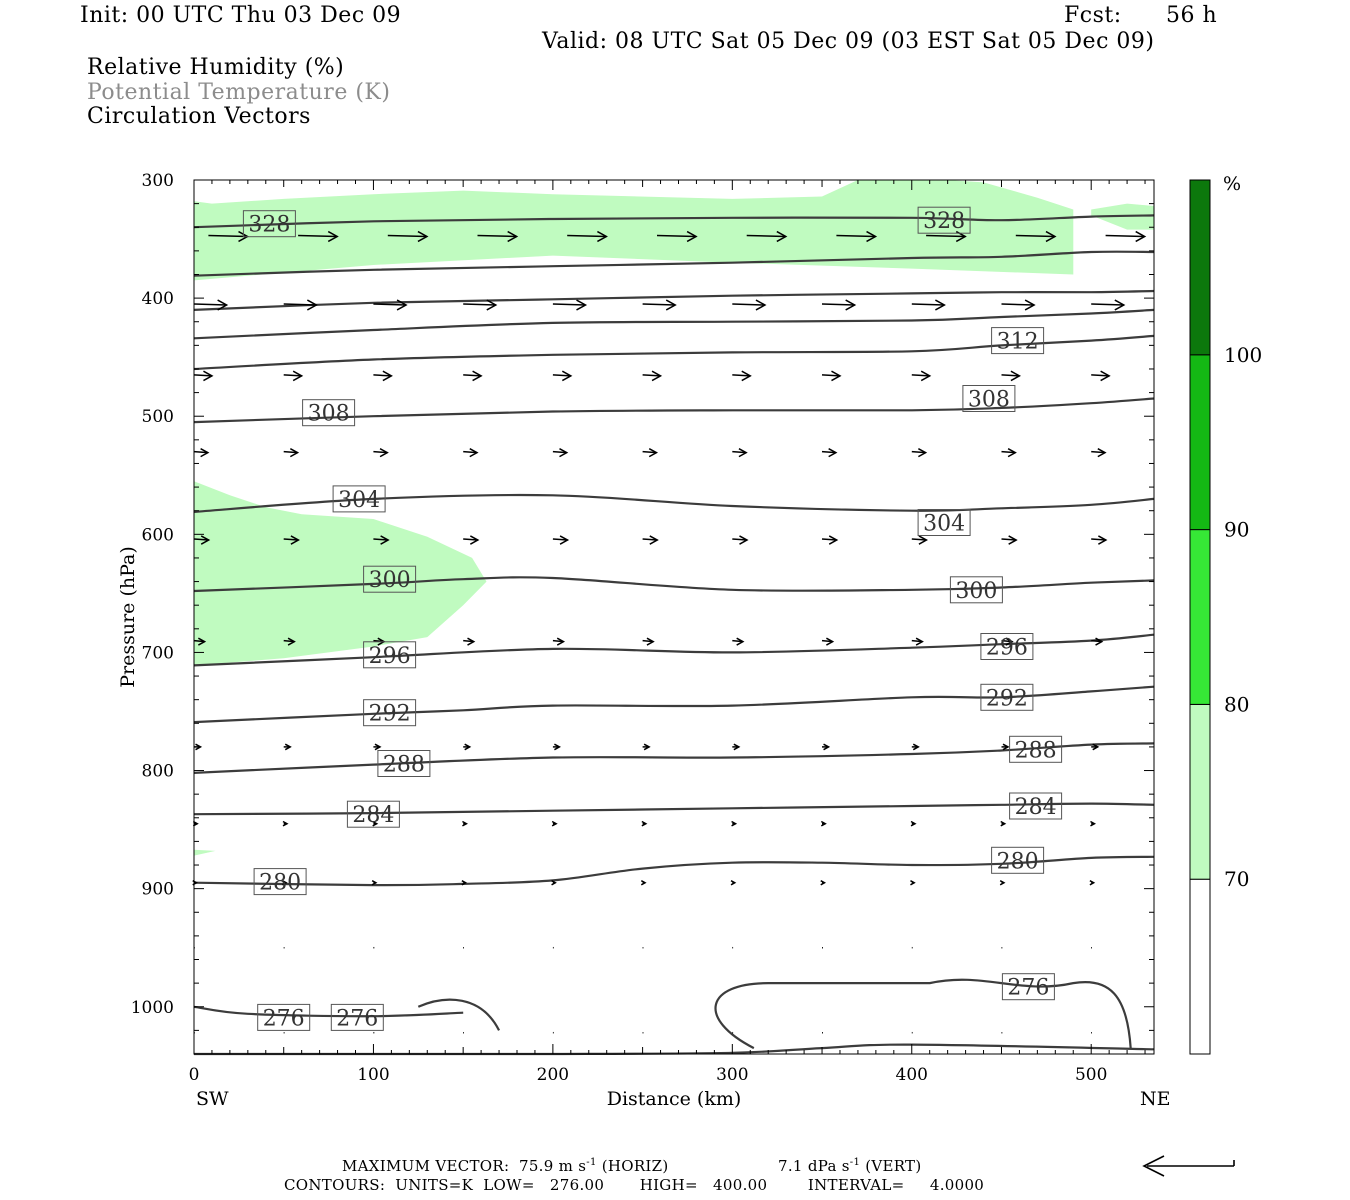 This screenshot has height=1200, width=1350. What do you see at coordinates (1018, 341) in the screenshot?
I see `theta-label: 312` at bounding box center [1018, 341].